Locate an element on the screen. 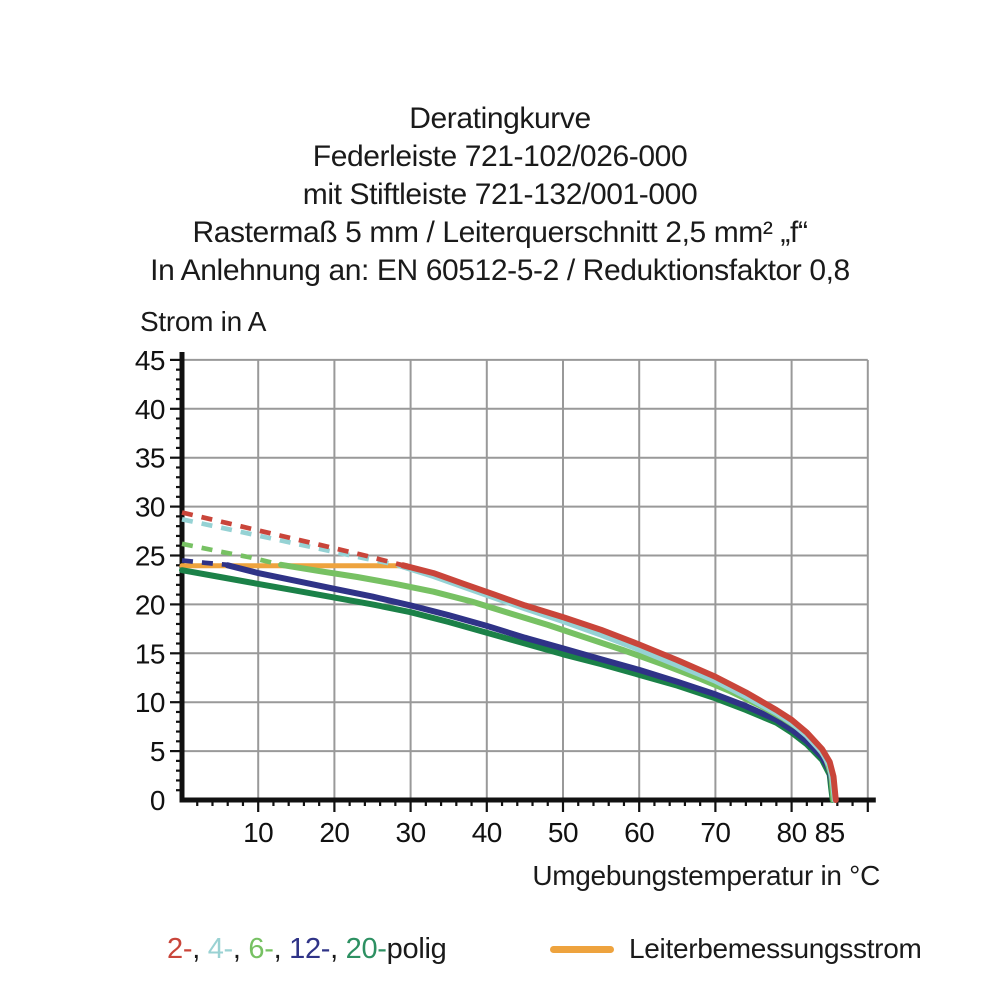 The width and height of the screenshot is (1000, 1000). legend-pole-20: 20- is located at coordinates (366, 949).